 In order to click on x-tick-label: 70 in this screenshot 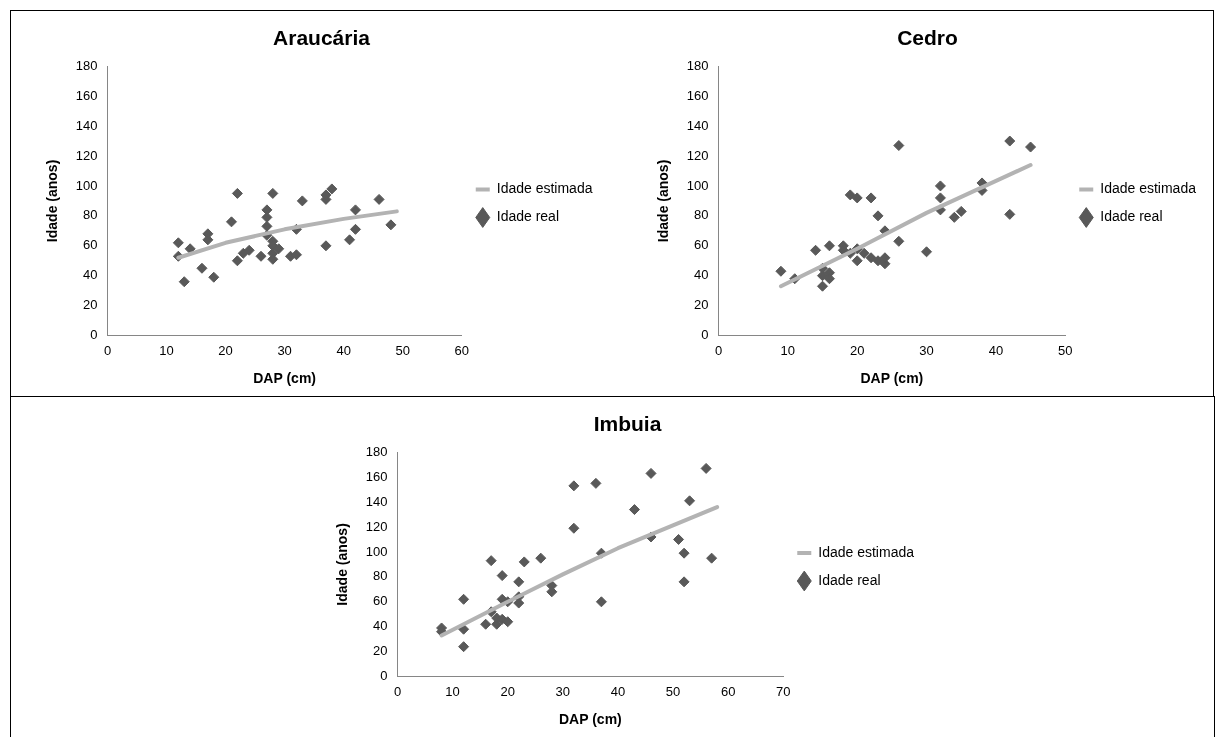, I will do `click(783, 691)`.